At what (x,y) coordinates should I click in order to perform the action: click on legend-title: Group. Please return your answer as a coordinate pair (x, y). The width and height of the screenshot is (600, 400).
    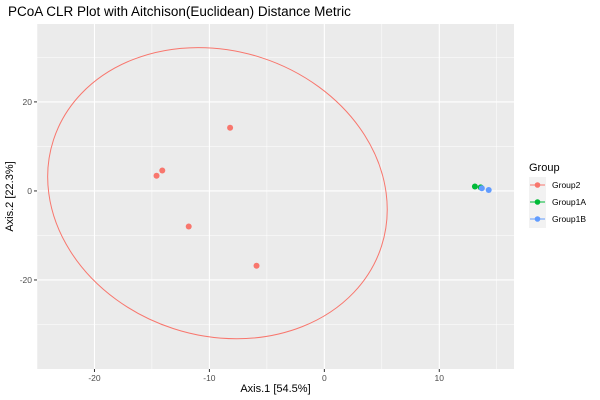
    Looking at the image, I should click on (544, 168).